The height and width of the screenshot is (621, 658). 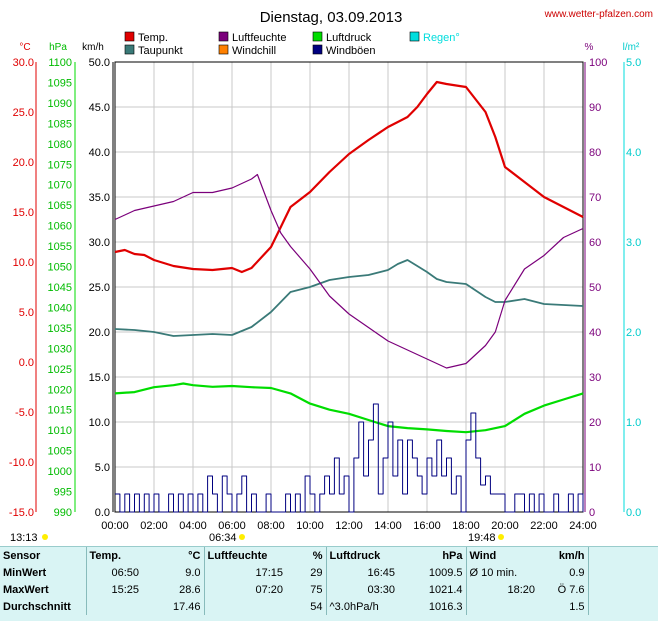 What do you see at coordinates (361, 606) in the screenshot?
I see `pressure-time: ^3.0hPa/h` at bounding box center [361, 606].